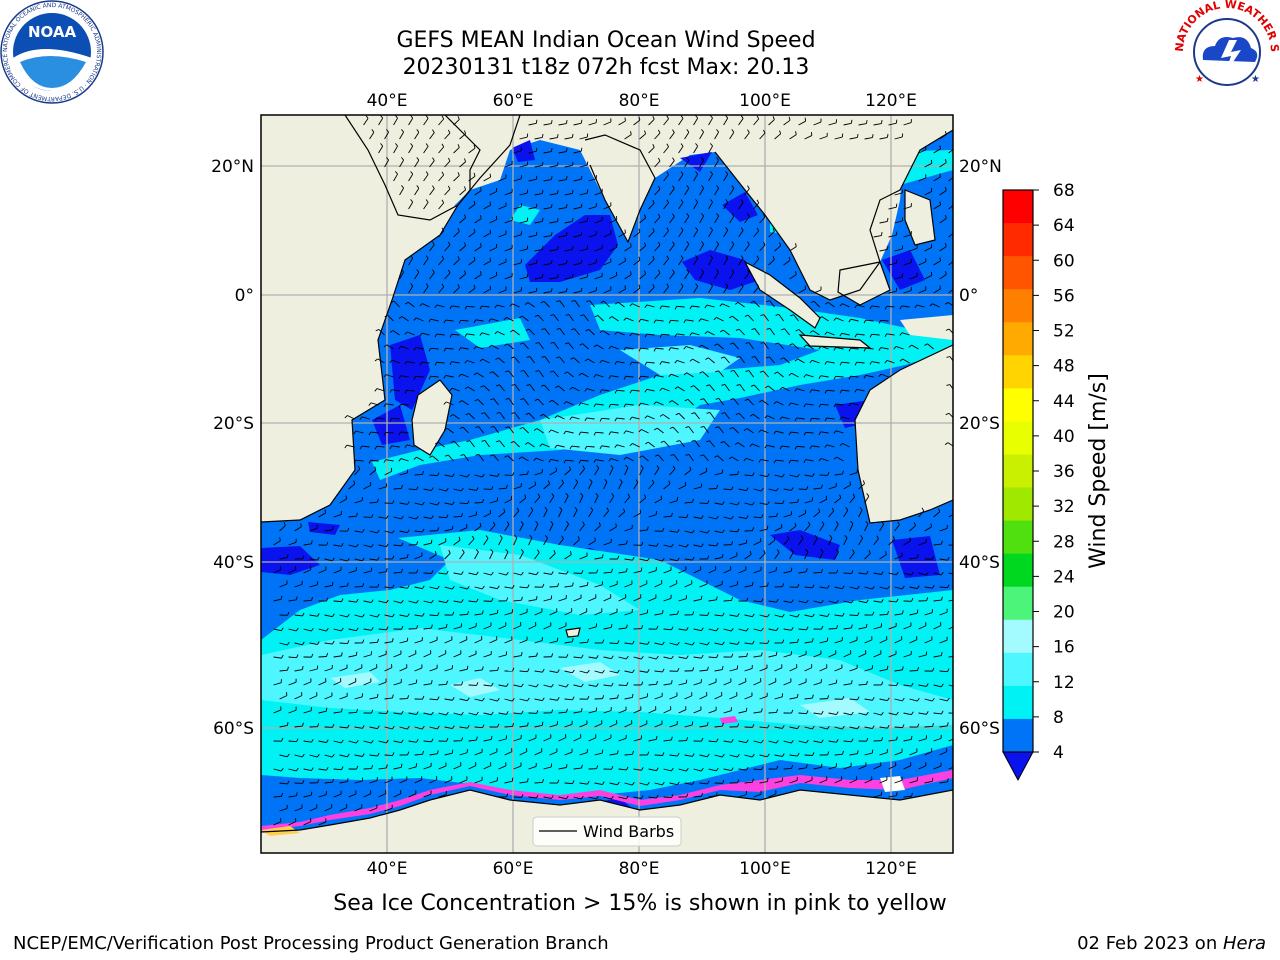  What do you see at coordinates (639, 101) in the screenshot?
I see `lon-label-top: 80°E` at bounding box center [639, 101].